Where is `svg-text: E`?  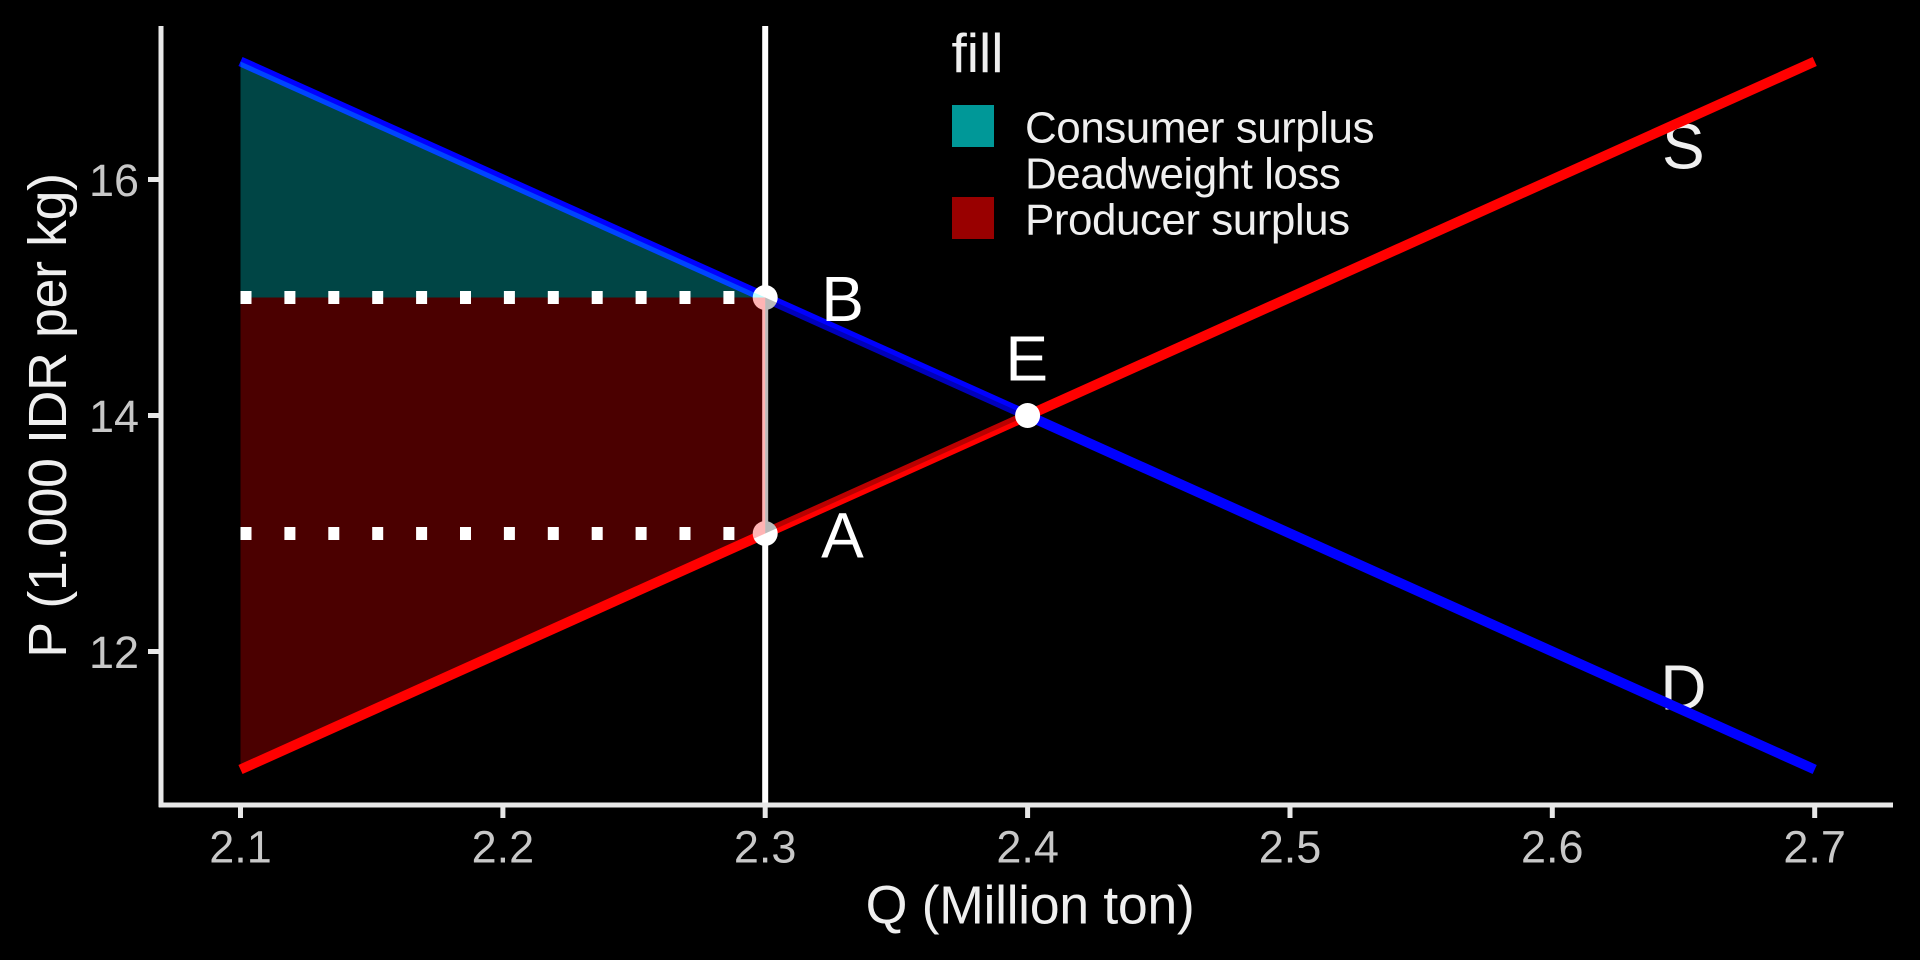 svg-text: E is located at coordinates (1026, 358).